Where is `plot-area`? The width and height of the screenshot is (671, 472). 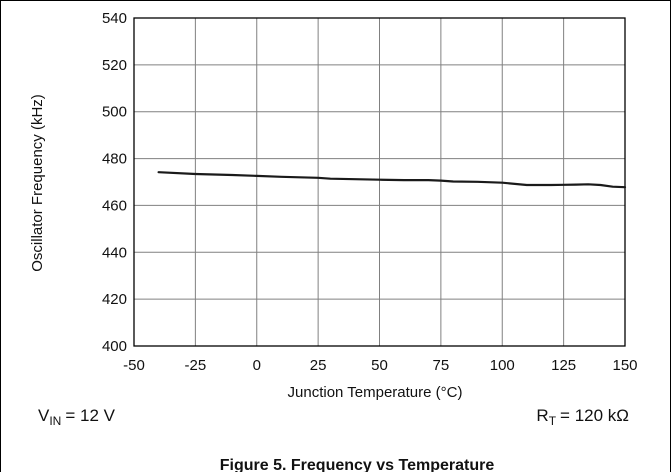 plot-area is located at coordinates (392, 180).